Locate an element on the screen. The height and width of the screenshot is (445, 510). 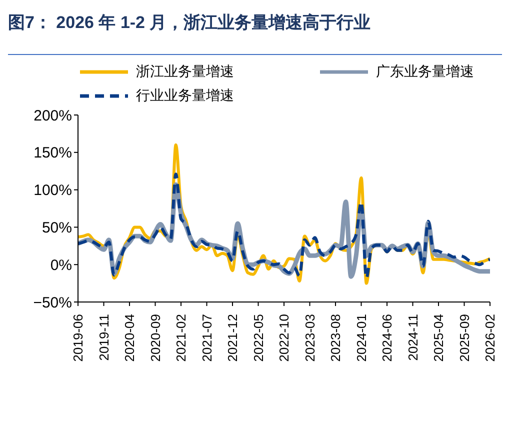
x-tick-label: 2022-10 is located at coordinates (284, 338).